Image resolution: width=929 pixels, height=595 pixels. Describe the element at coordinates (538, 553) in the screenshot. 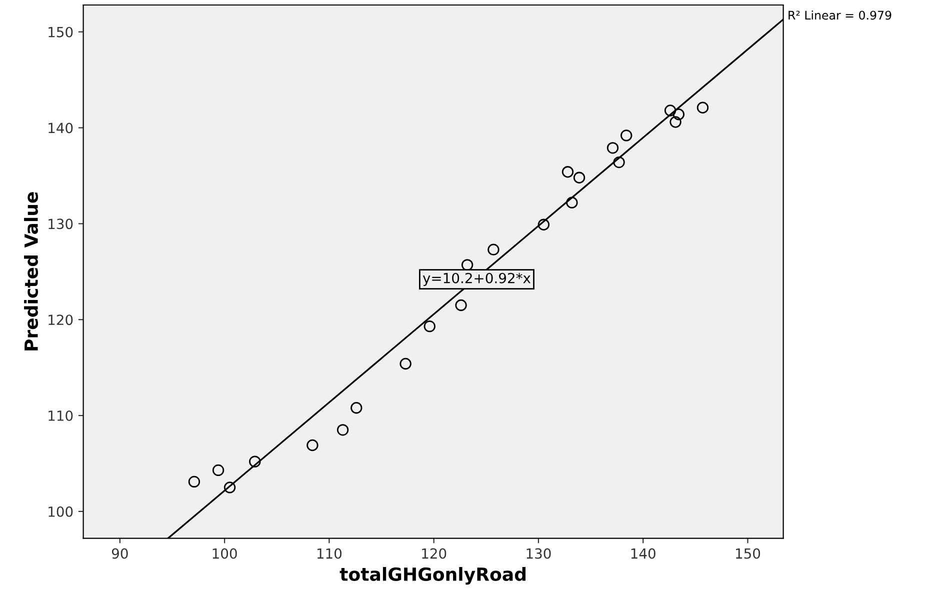

I see `x-tick-label: 130` at that location.